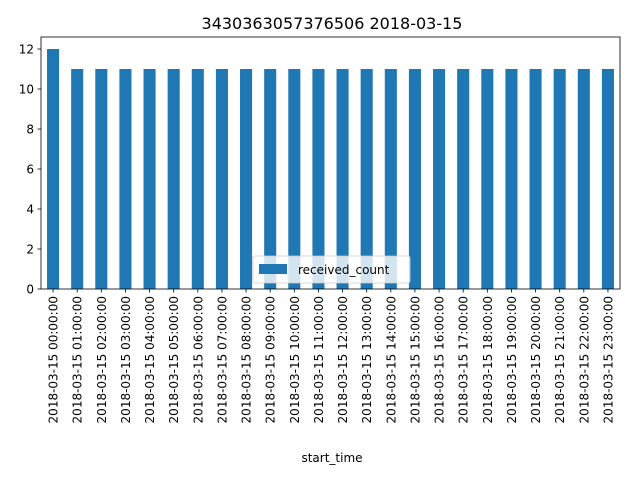 This screenshot has width=640, height=480. Describe the element at coordinates (391, 359) in the screenshot. I see `x-tick-label: 2018-03-15 14:00:00` at that location.